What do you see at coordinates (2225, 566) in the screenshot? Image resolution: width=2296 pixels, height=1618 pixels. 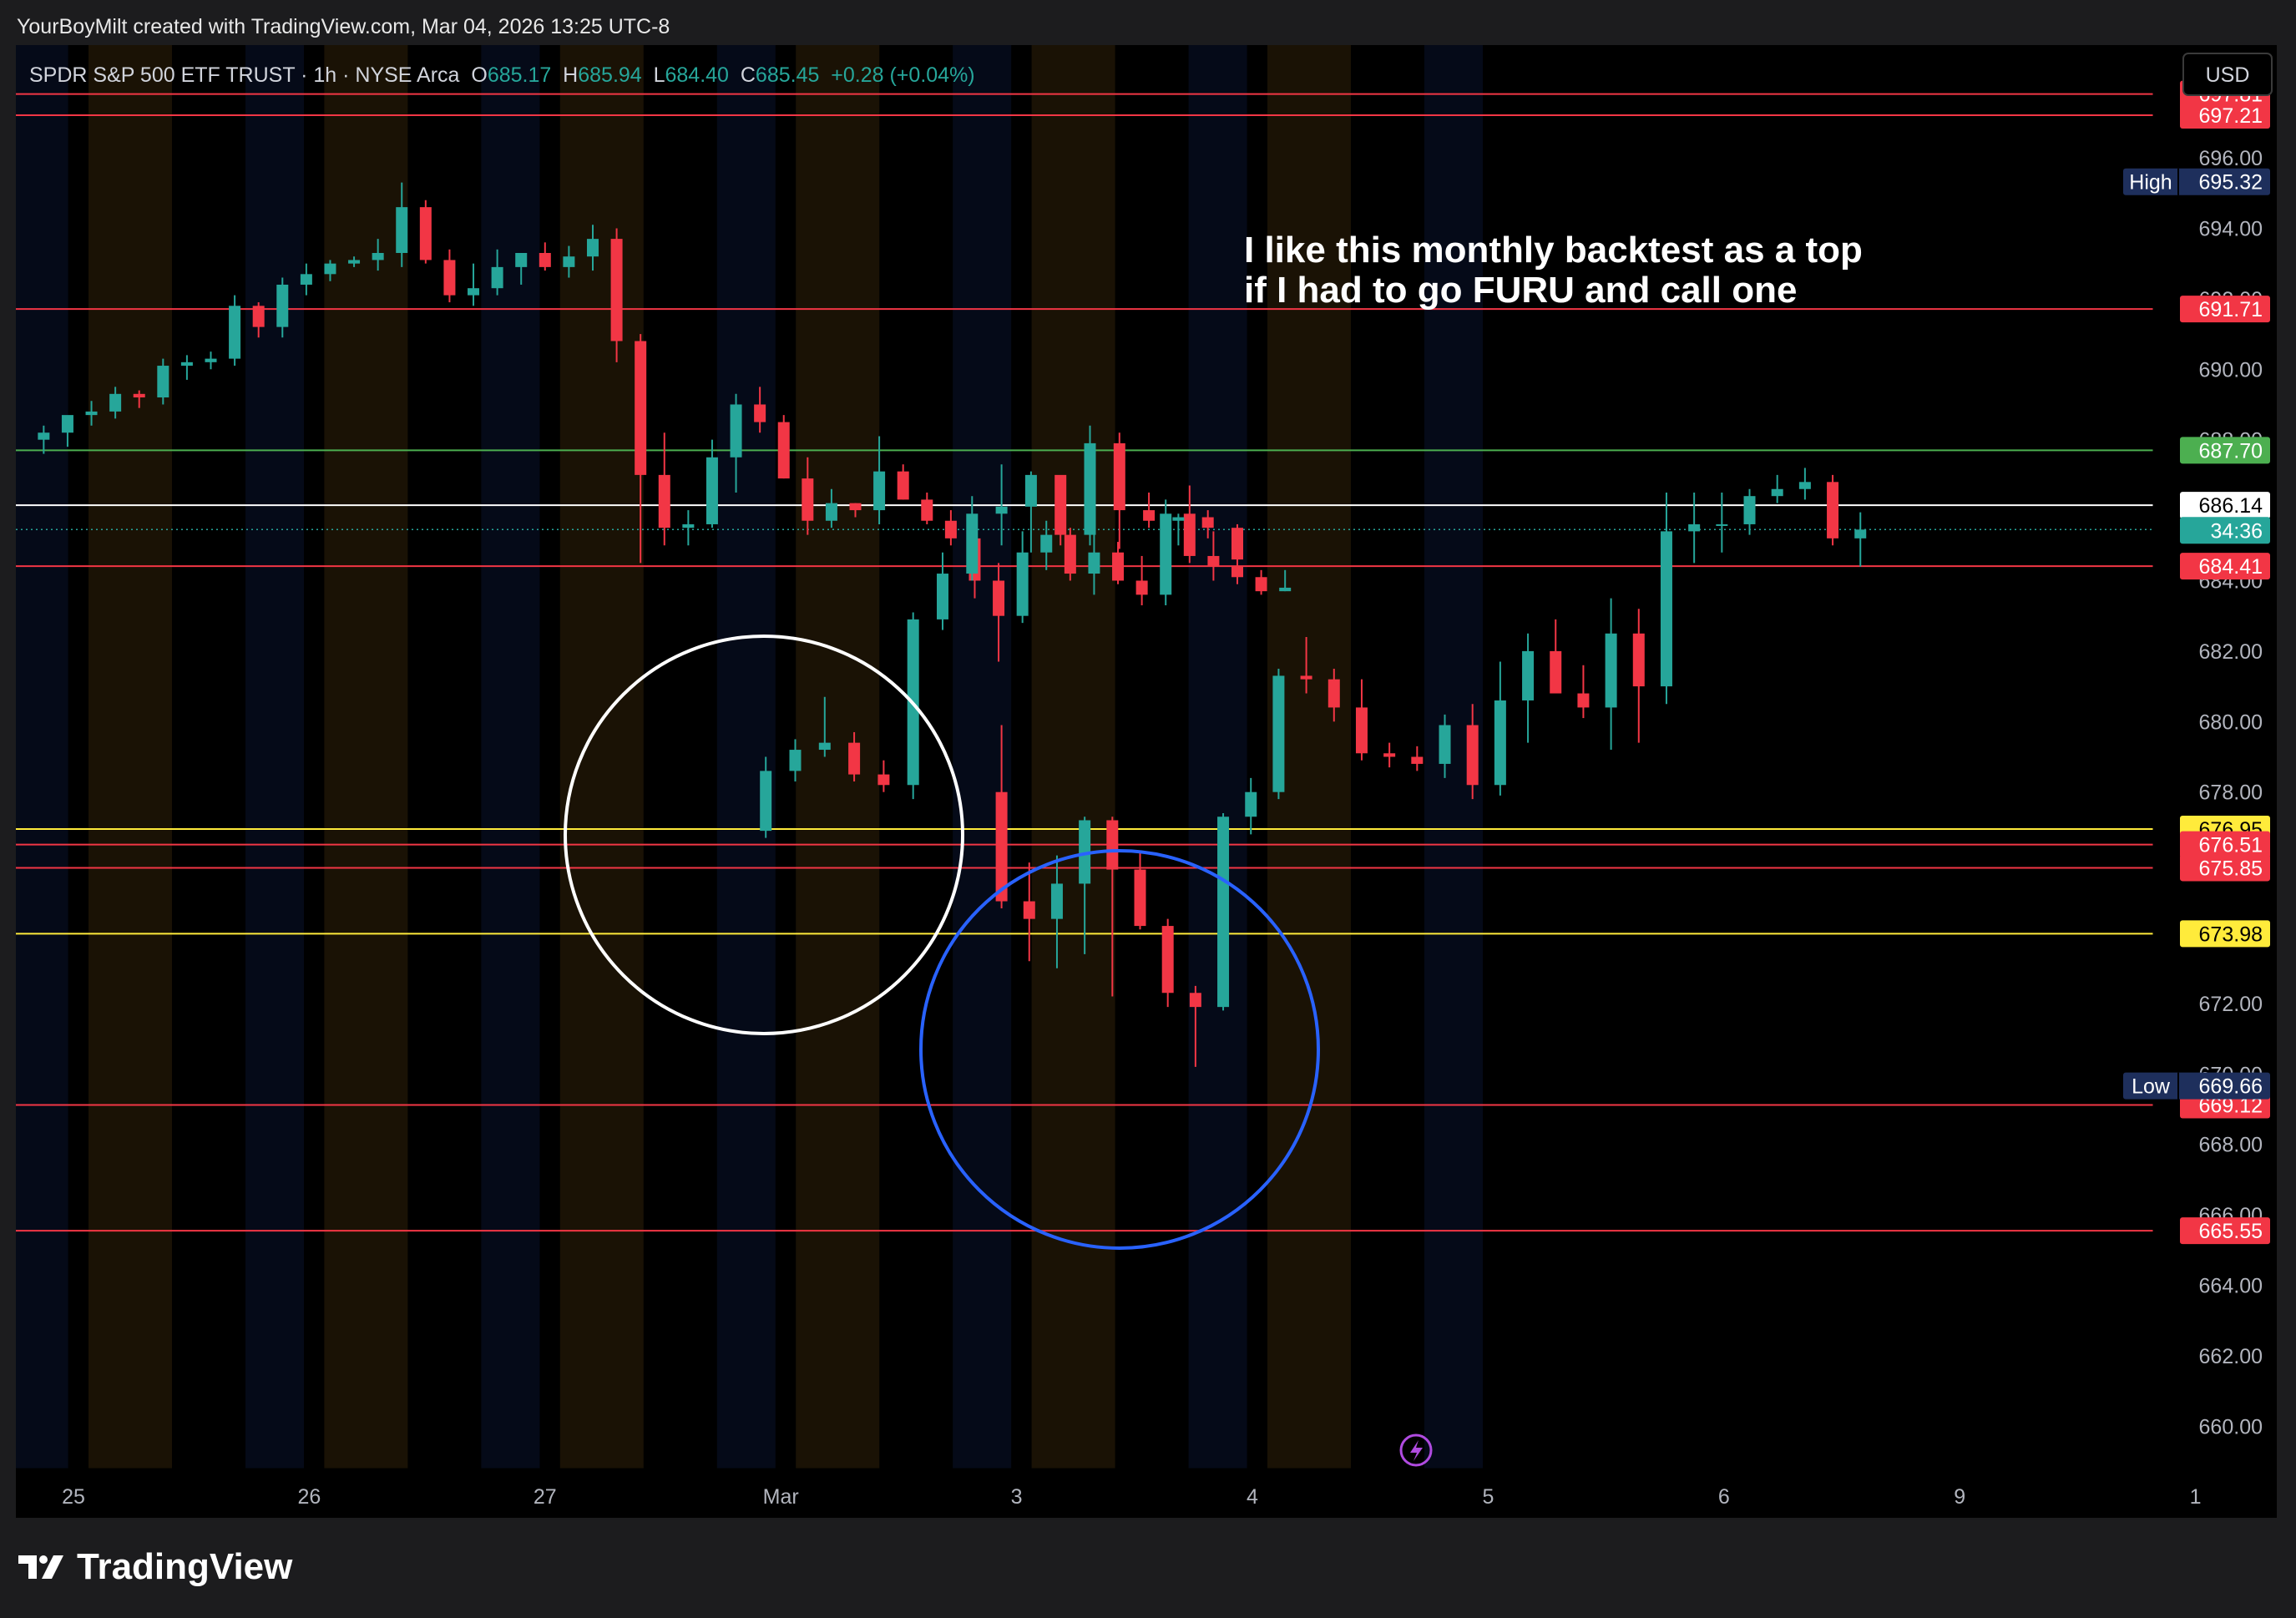 I see `price-level-badge: 684.41` at bounding box center [2225, 566].